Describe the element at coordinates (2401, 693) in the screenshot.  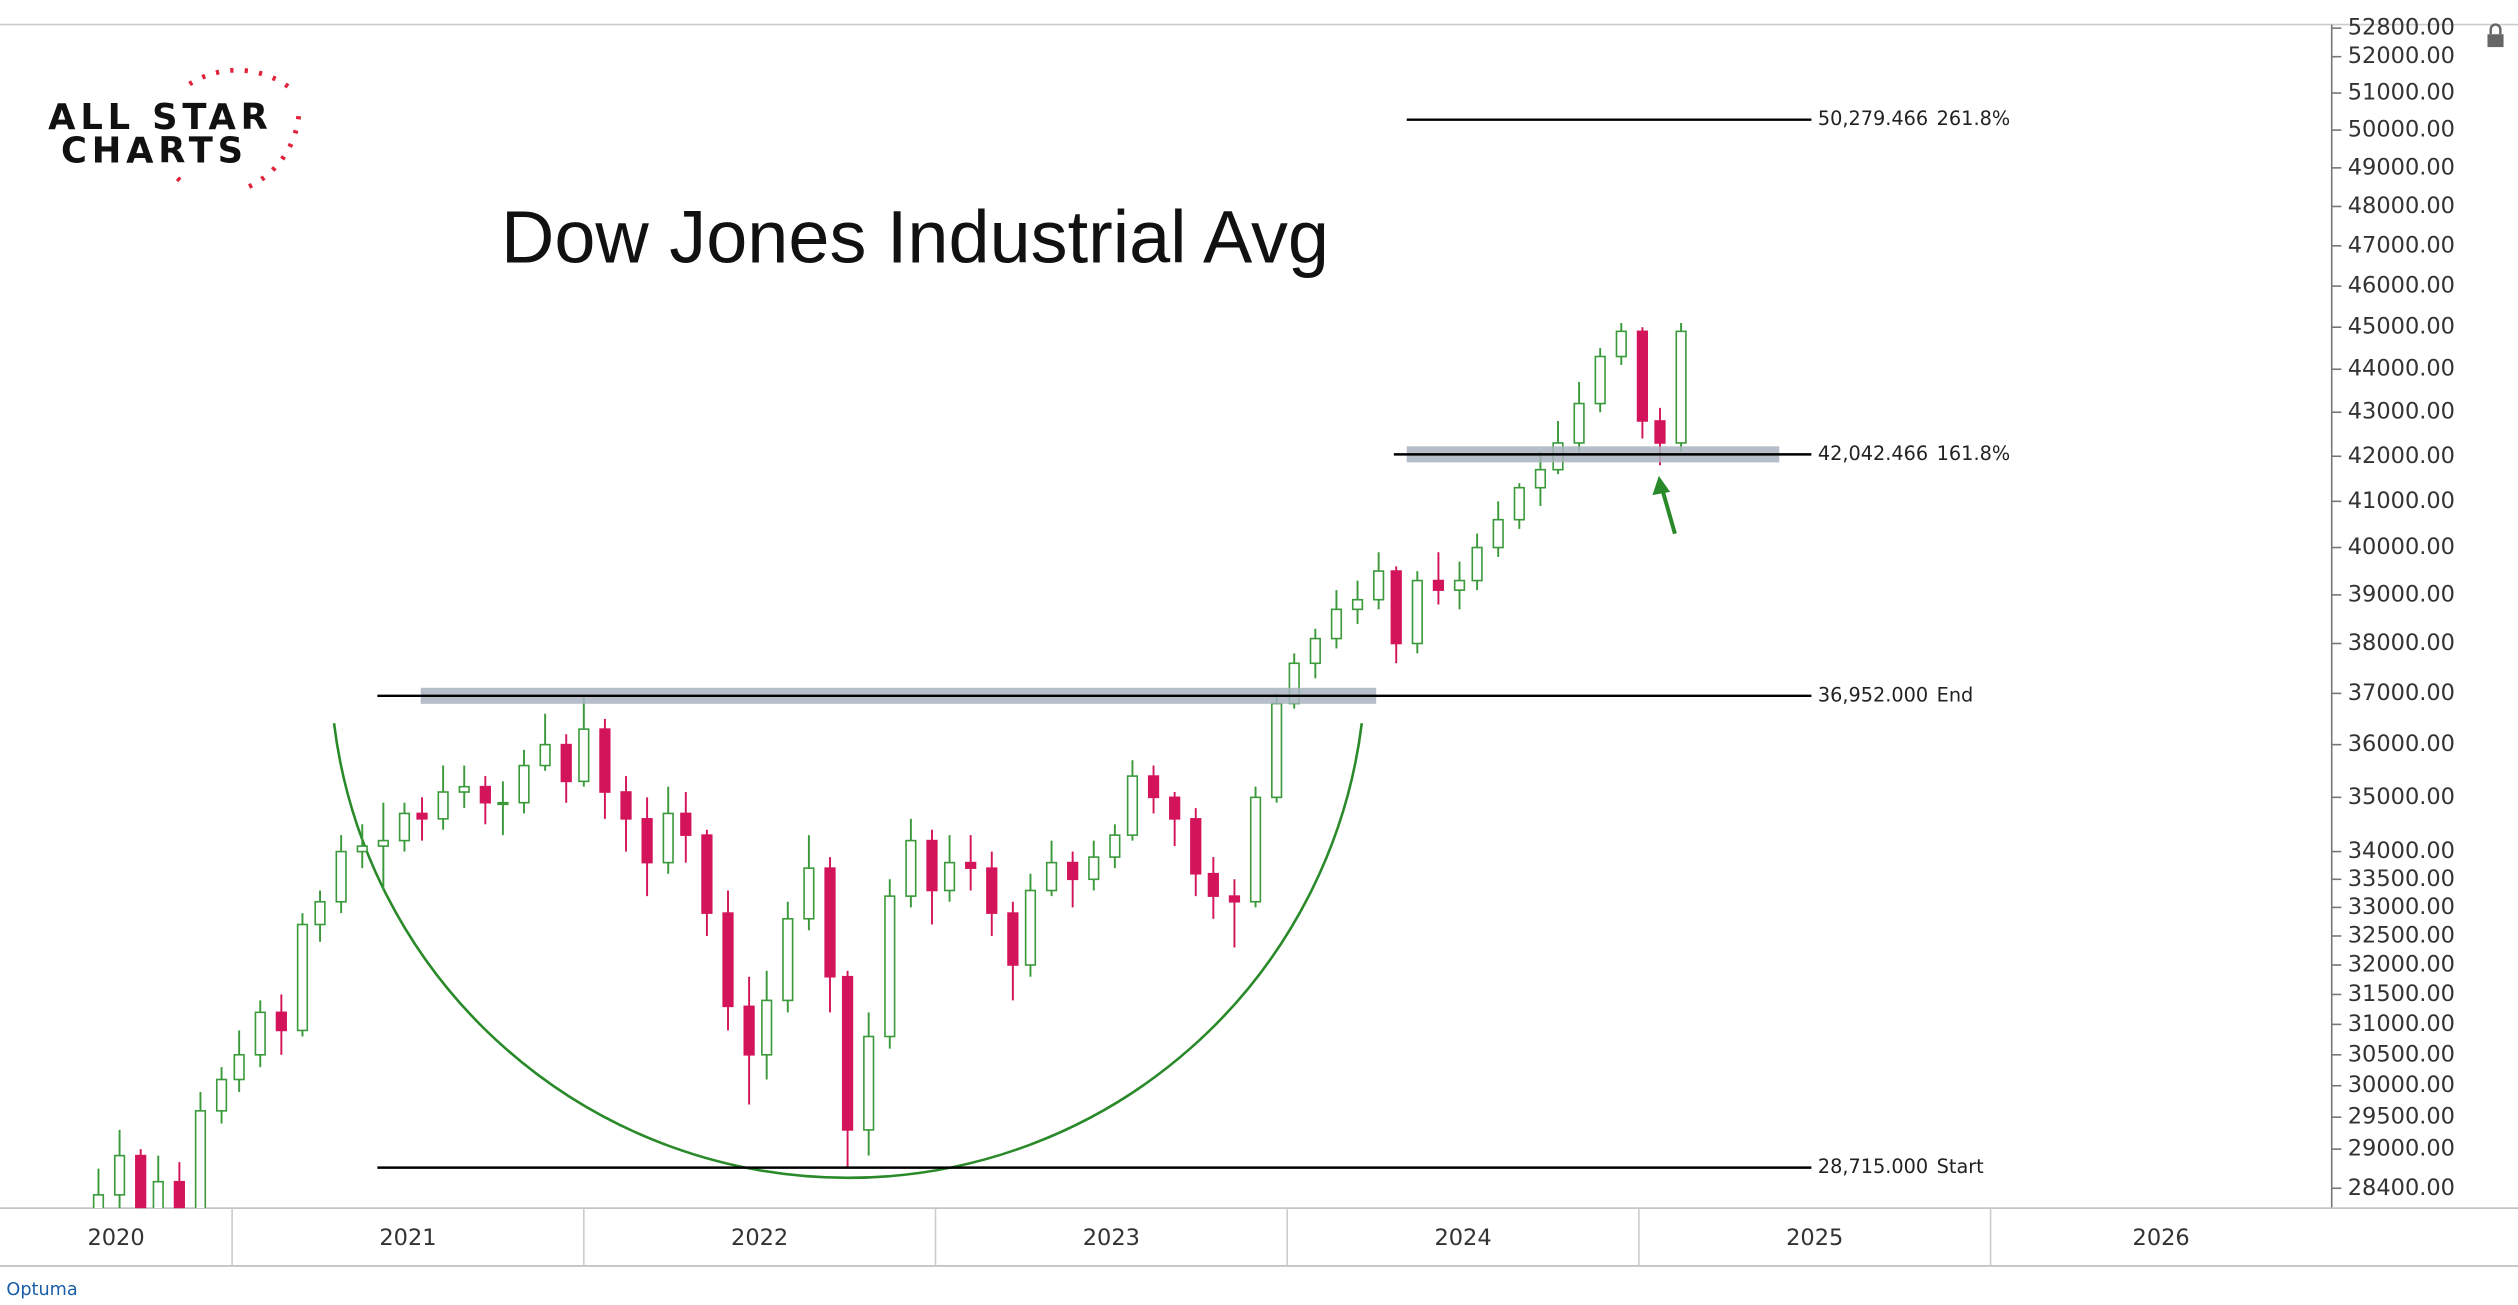
I see `y-tick-label: 37000.00` at that location.